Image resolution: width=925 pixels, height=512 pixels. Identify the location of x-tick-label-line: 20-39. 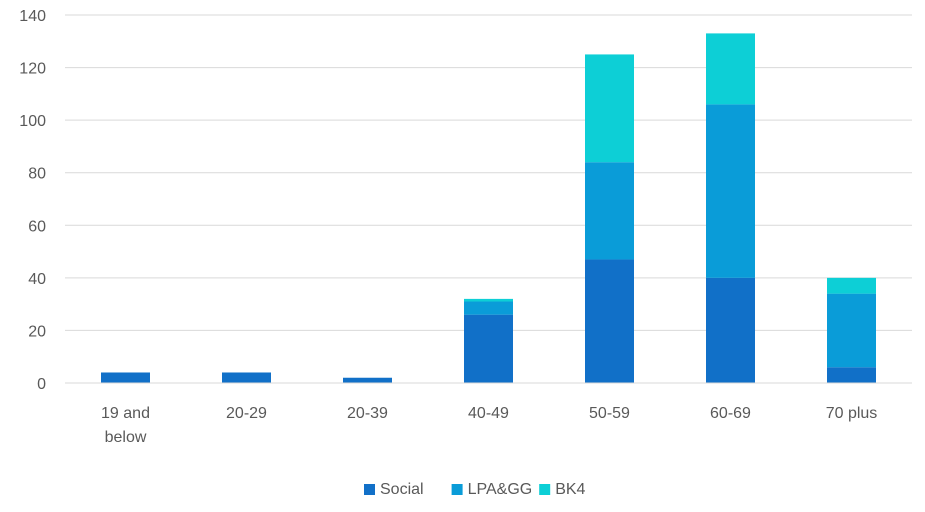
(367, 413).